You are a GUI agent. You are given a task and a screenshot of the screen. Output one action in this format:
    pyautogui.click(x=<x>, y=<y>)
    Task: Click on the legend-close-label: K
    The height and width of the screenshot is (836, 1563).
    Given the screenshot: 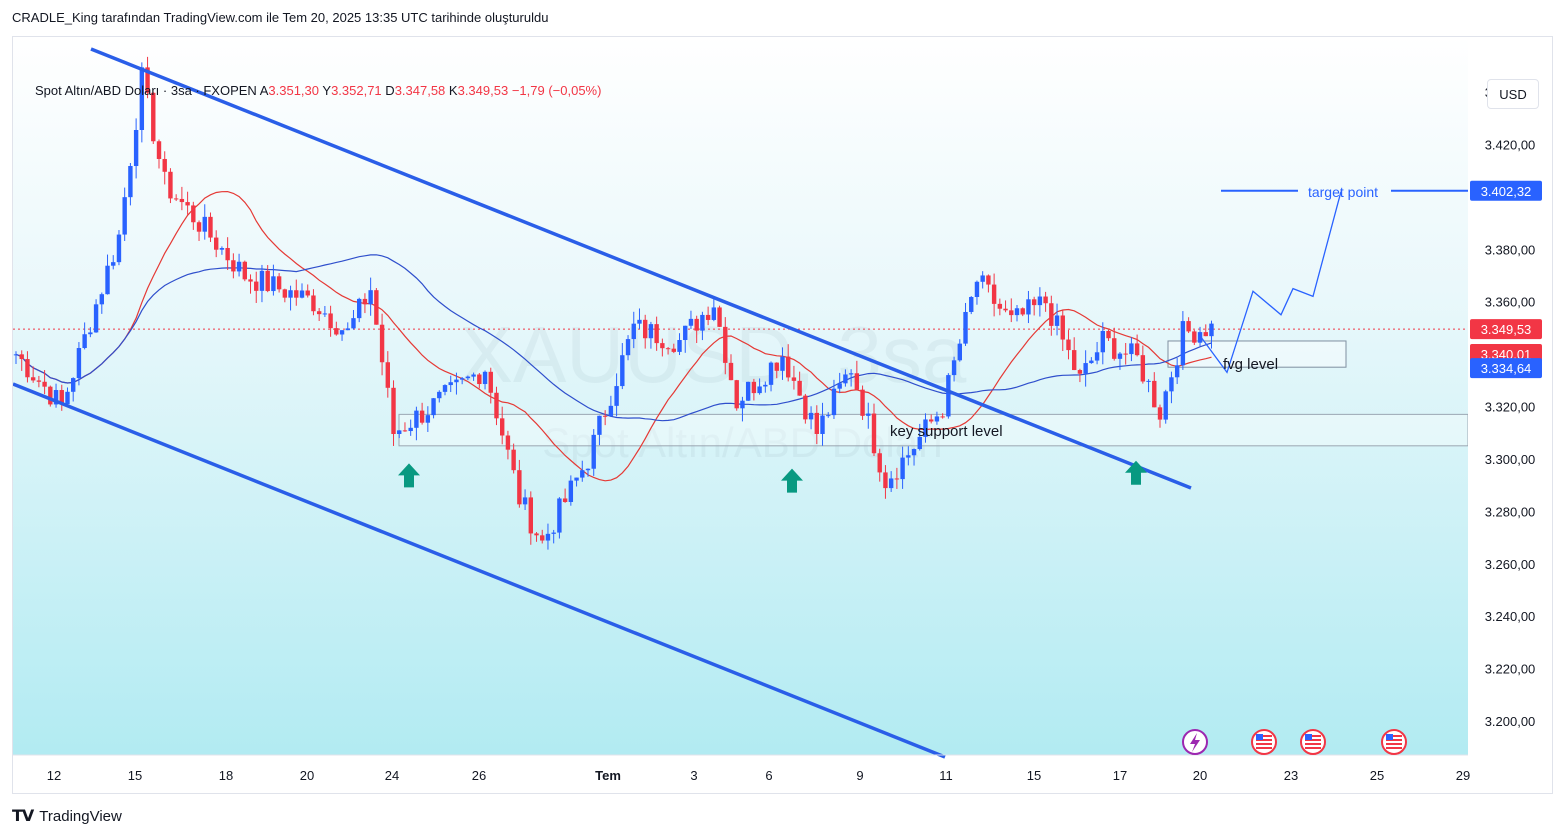 What is the action you would take?
    pyautogui.click(x=453, y=90)
    